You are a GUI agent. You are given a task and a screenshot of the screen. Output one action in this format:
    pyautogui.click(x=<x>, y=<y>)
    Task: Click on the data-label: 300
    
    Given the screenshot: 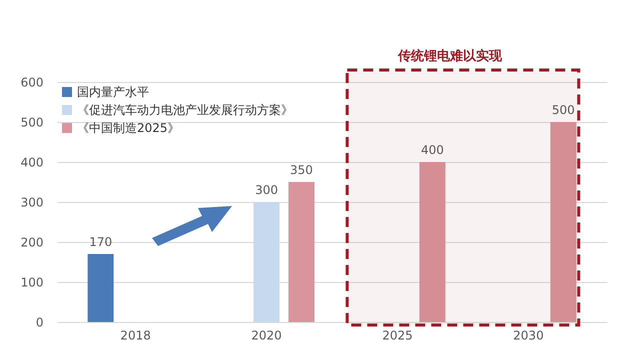 What is the action you would take?
    pyautogui.click(x=266, y=190)
    